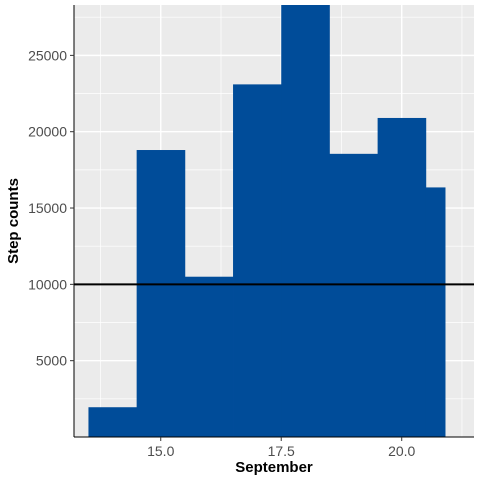 The width and height of the screenshot is (480, 485). I want to click on x-axis-title: September, so click(274, 467).